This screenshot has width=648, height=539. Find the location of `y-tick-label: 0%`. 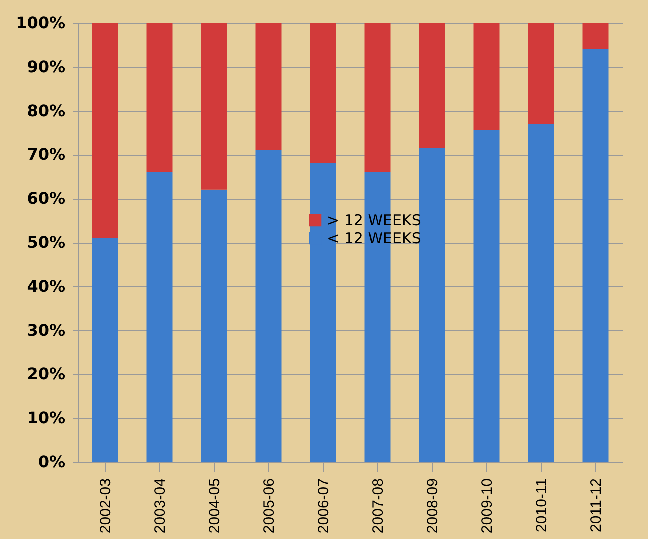

y-tick-label: 0% is located at coordinates (52, 462).